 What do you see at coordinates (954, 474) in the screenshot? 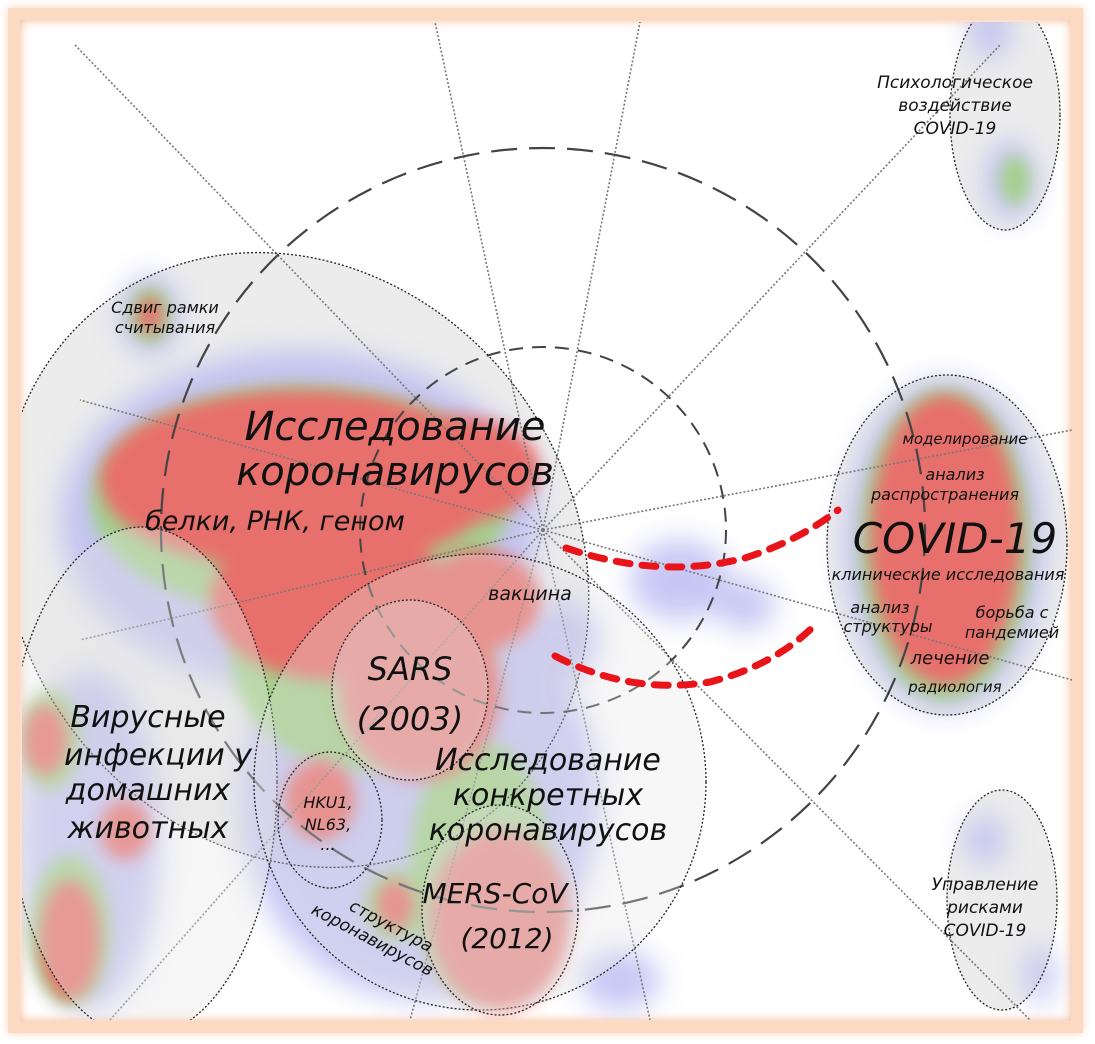
I see `label-spread-1: анализ` at bounding box center [954, 474].